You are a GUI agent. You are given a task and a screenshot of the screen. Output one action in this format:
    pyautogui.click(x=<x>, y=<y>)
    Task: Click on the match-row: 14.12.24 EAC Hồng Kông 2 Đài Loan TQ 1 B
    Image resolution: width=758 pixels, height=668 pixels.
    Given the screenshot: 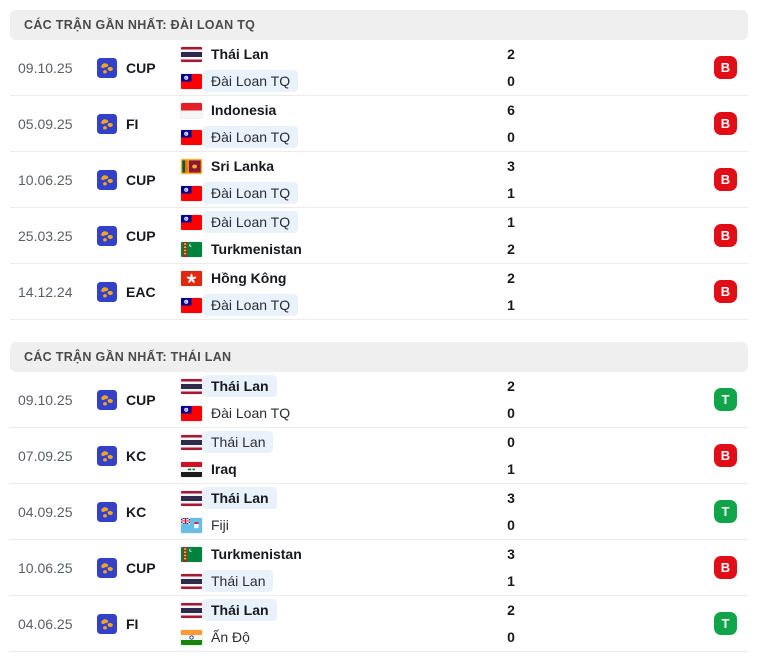 What is the action you would take?
    pyautogui.click(x=379, y=292)
    